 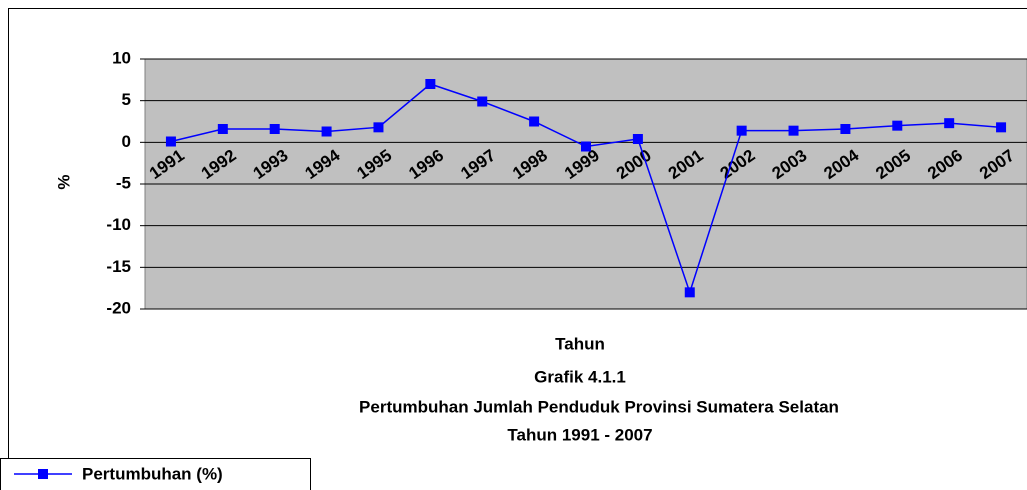 What do you see at coordinates (123, 182) in the screenshot?
I see `y-tick-label: -5` at bounding box center [123, 182].